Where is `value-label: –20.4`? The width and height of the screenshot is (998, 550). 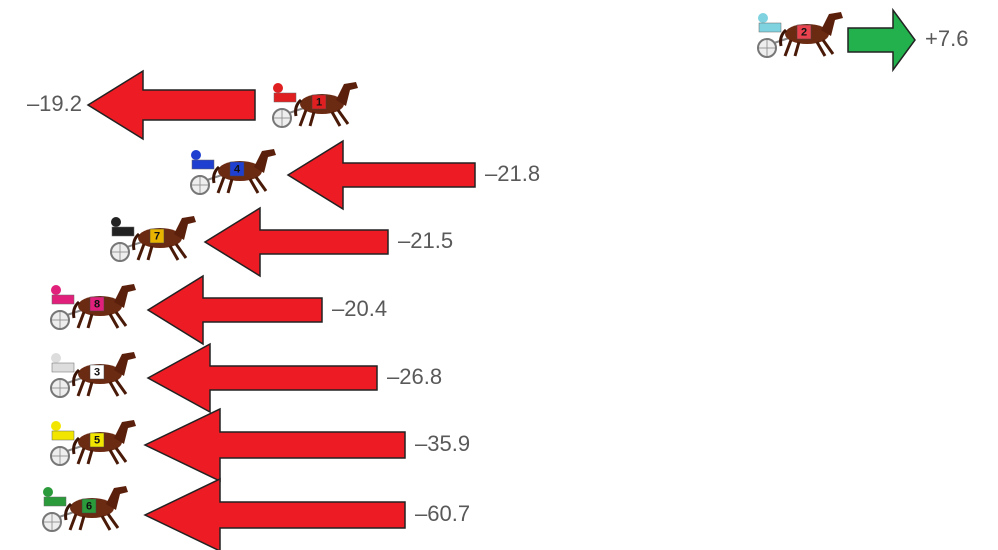 value-label: –20.4 is located at coordinates (359, 308).